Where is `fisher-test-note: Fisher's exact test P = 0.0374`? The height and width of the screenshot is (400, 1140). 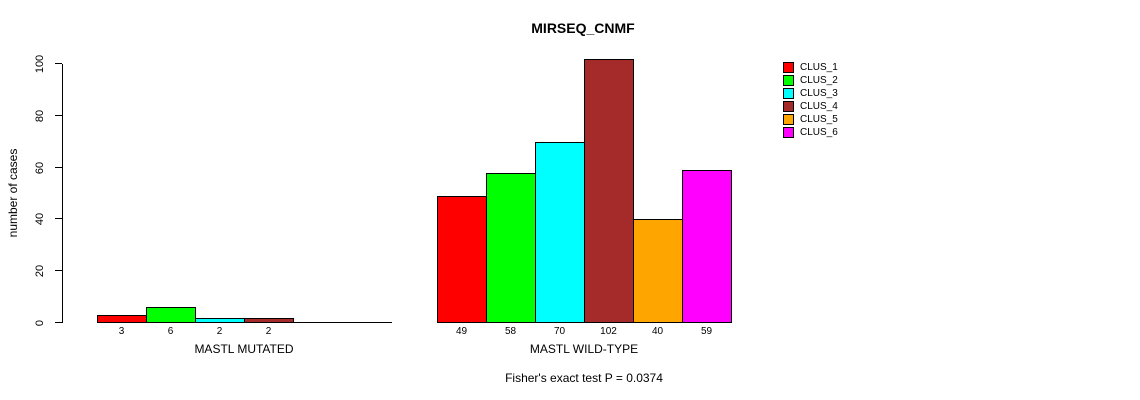 fisher-test-note: Fisher's exact test P = 0.0374 is located at coordinates (584, 378).